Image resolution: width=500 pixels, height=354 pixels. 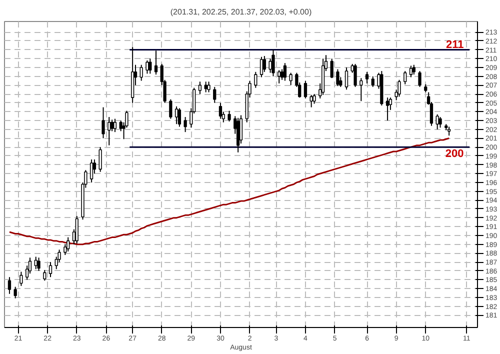 I want to click on annotation: 200, so click(x=454, y=154).